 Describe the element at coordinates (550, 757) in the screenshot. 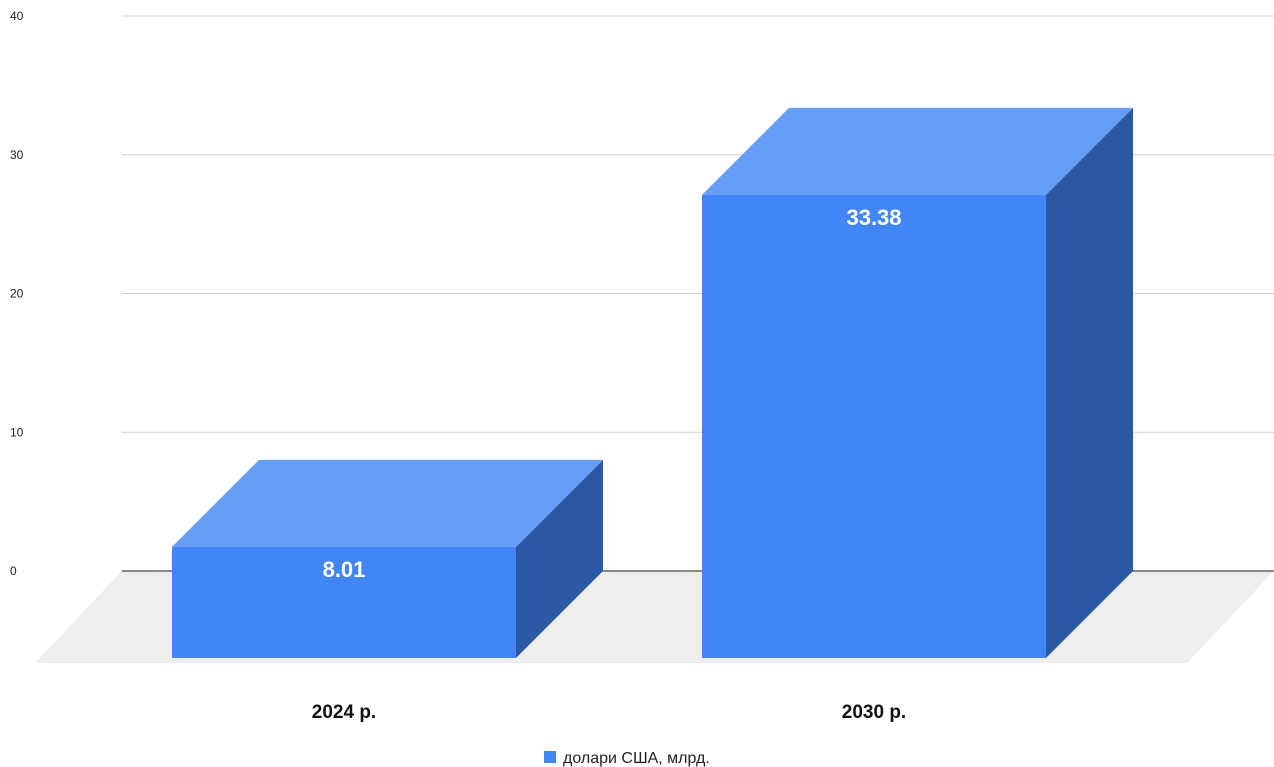

I see `legend-swatch` at that location.